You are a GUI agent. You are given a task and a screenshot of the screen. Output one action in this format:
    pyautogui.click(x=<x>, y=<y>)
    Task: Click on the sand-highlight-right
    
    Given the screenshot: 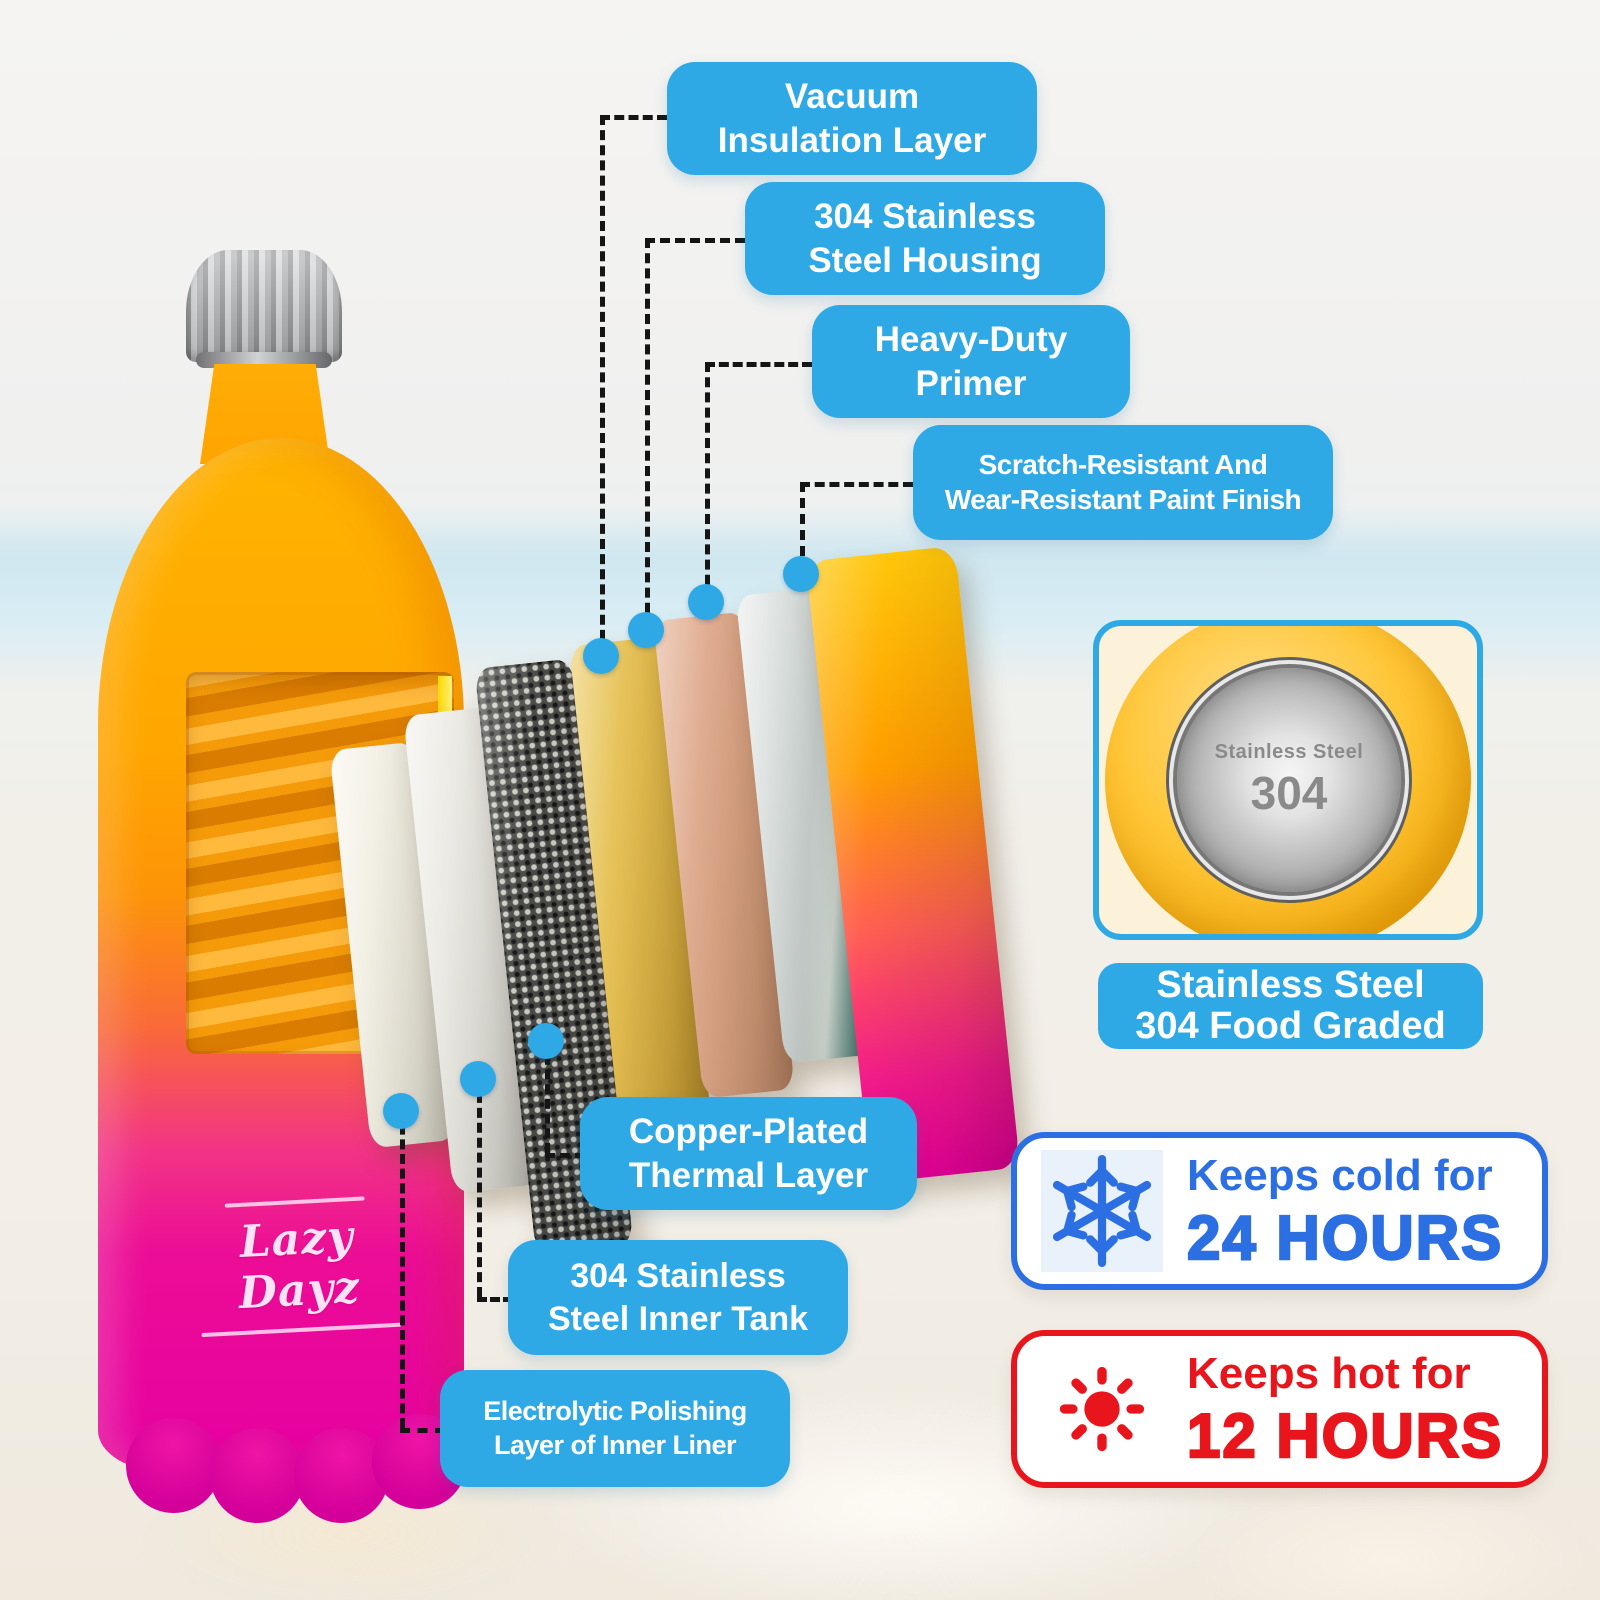 What is the action you would take?
    pyautogui.click(x=1390, y=1540)
    